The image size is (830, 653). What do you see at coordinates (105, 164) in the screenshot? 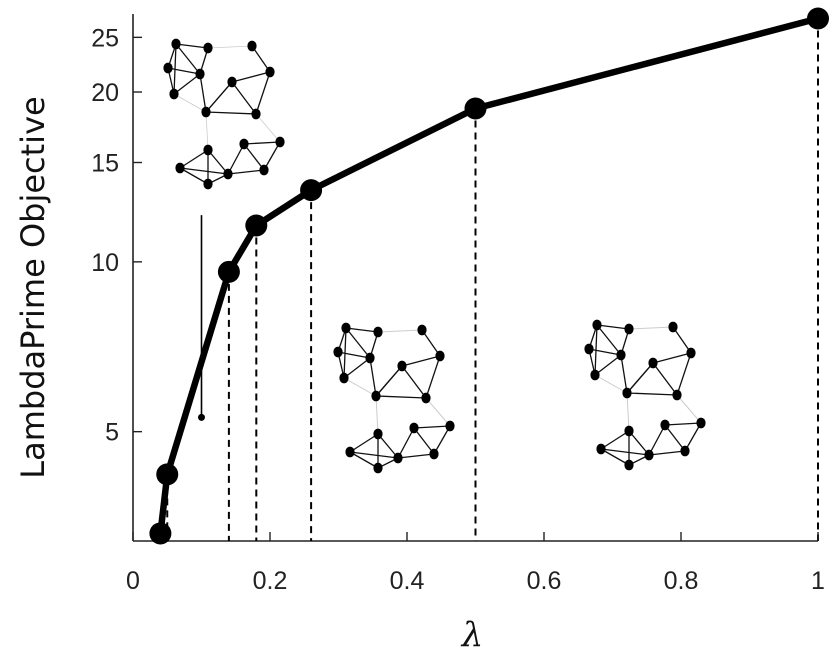
I see `y-tick-label: 15` at bounding box center [105, 164].